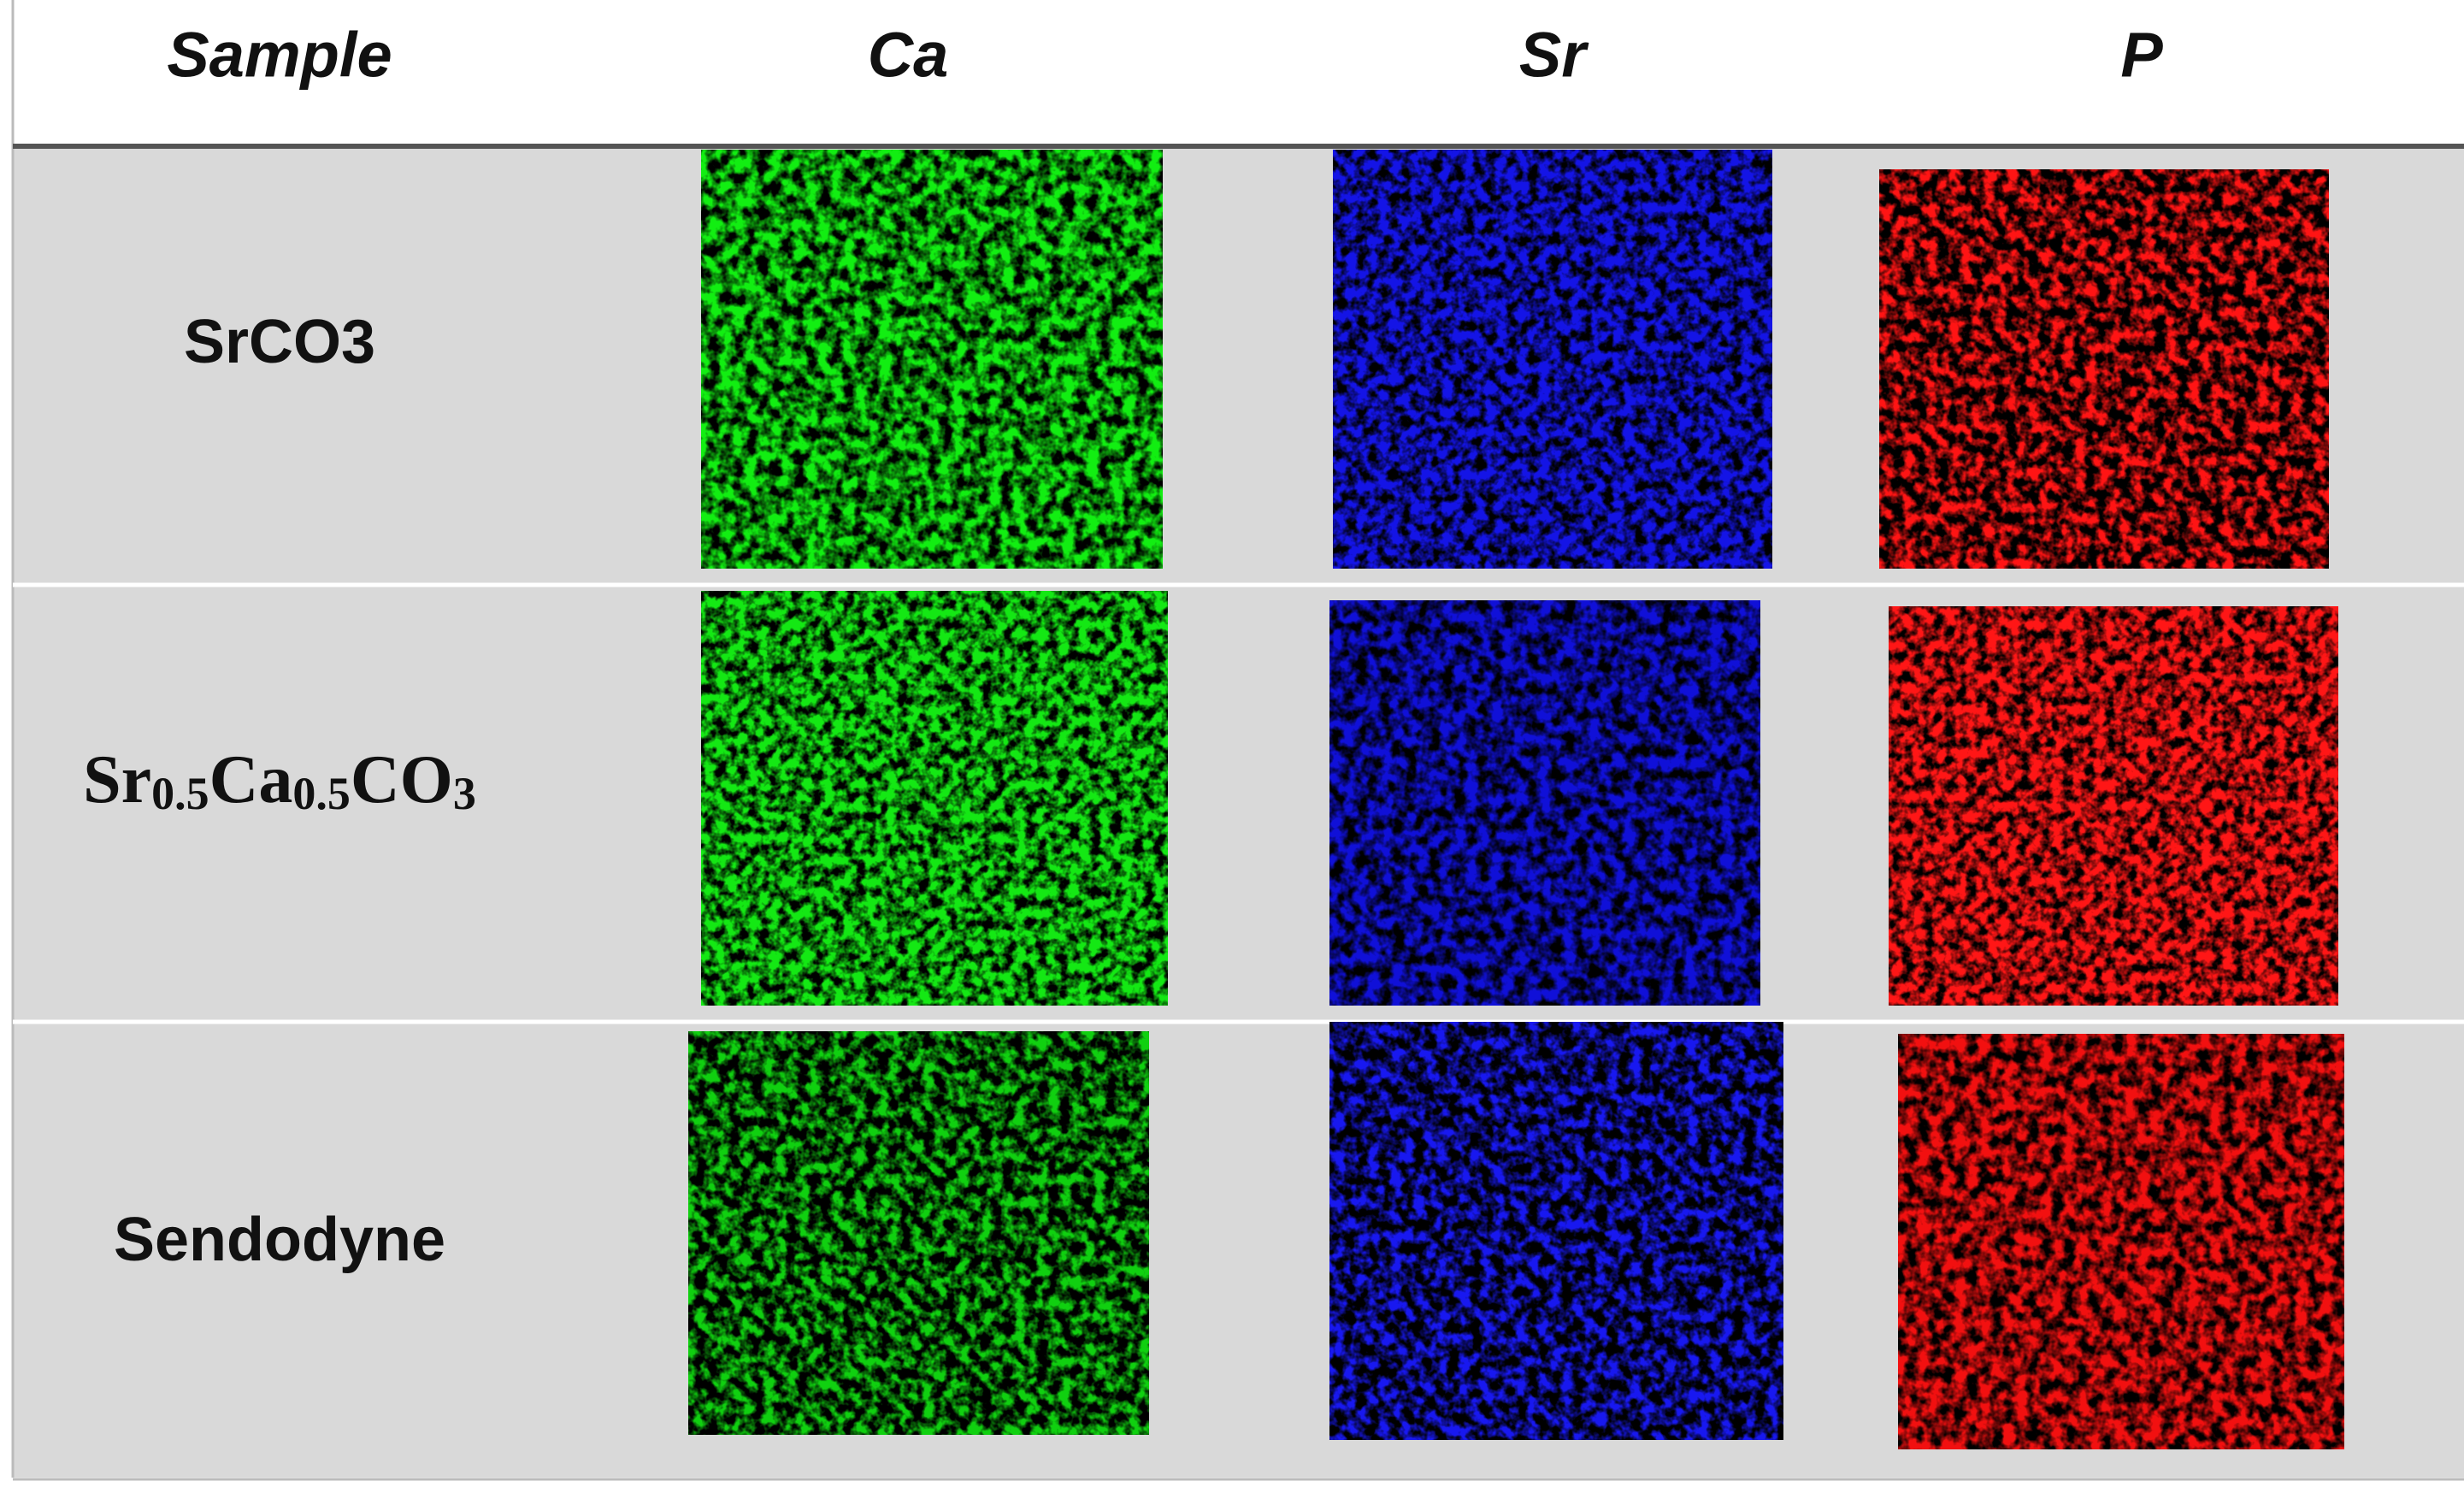 The width and height of the screenshot is (2464, 1493). I want to click on column-header: Sr, so click(1554, 55).